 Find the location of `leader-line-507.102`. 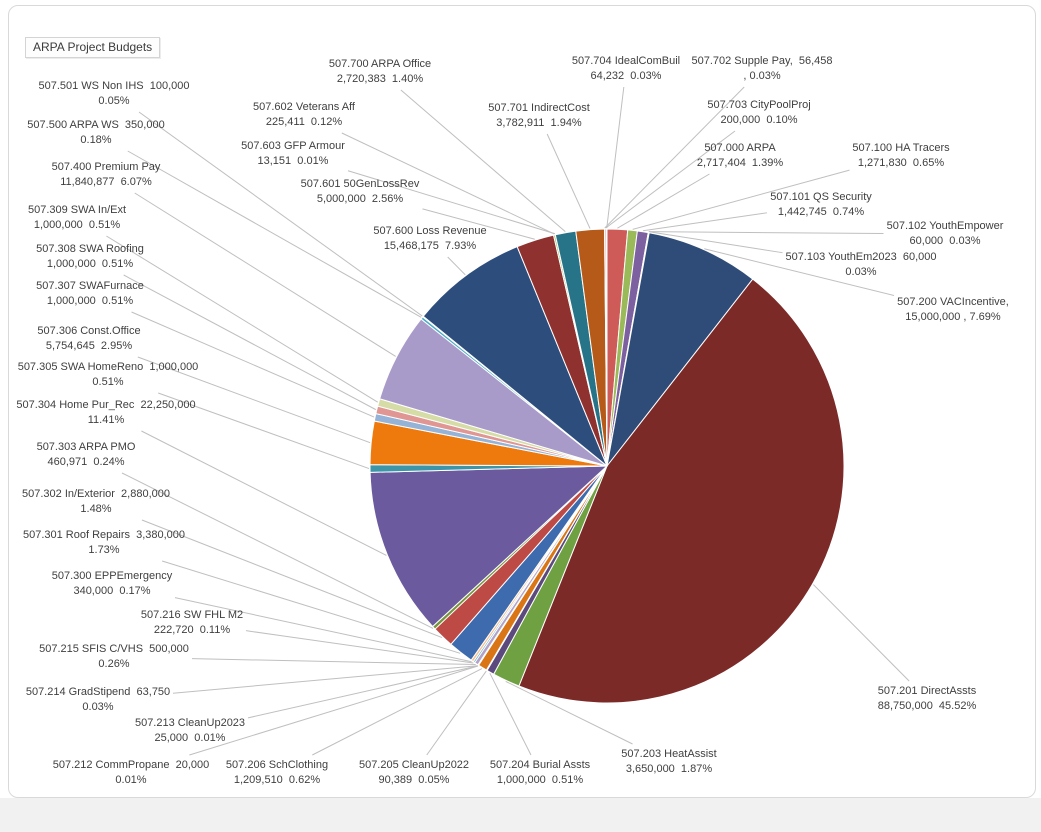

leader-line-507.102 is located at coordinates (766, 233).